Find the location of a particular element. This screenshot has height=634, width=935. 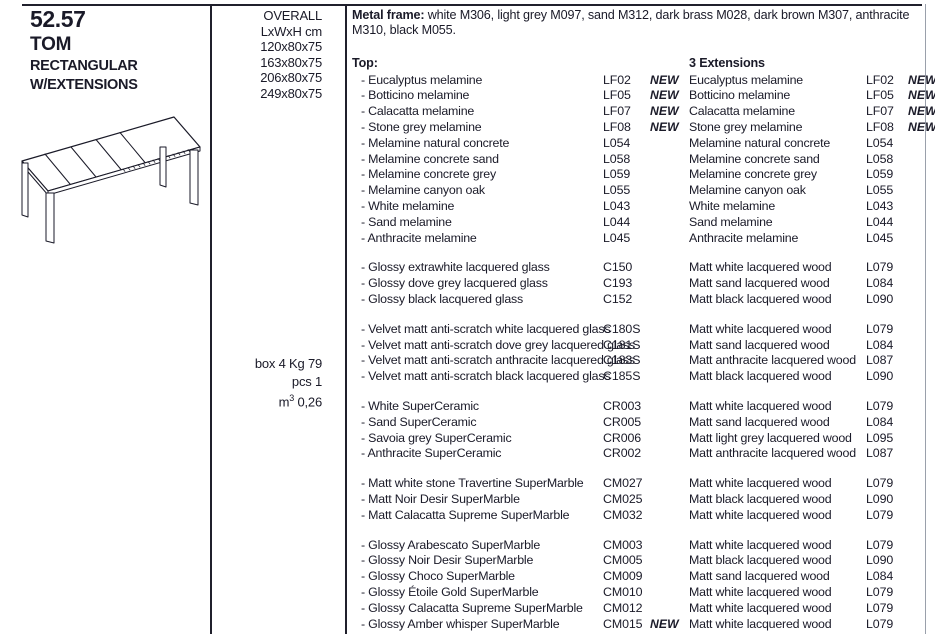

rectangular-extension-table-isometric-icon is located at coordinates (111, 180).